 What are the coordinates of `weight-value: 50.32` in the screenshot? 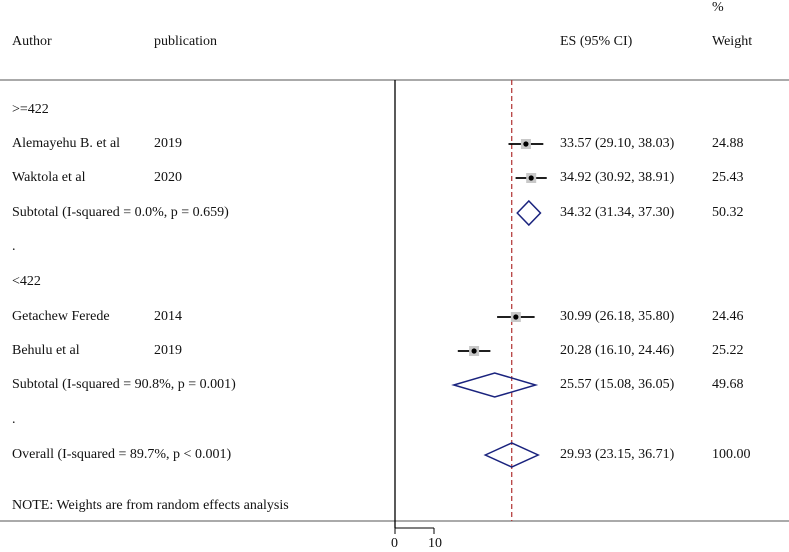 It's located at (728, 212).